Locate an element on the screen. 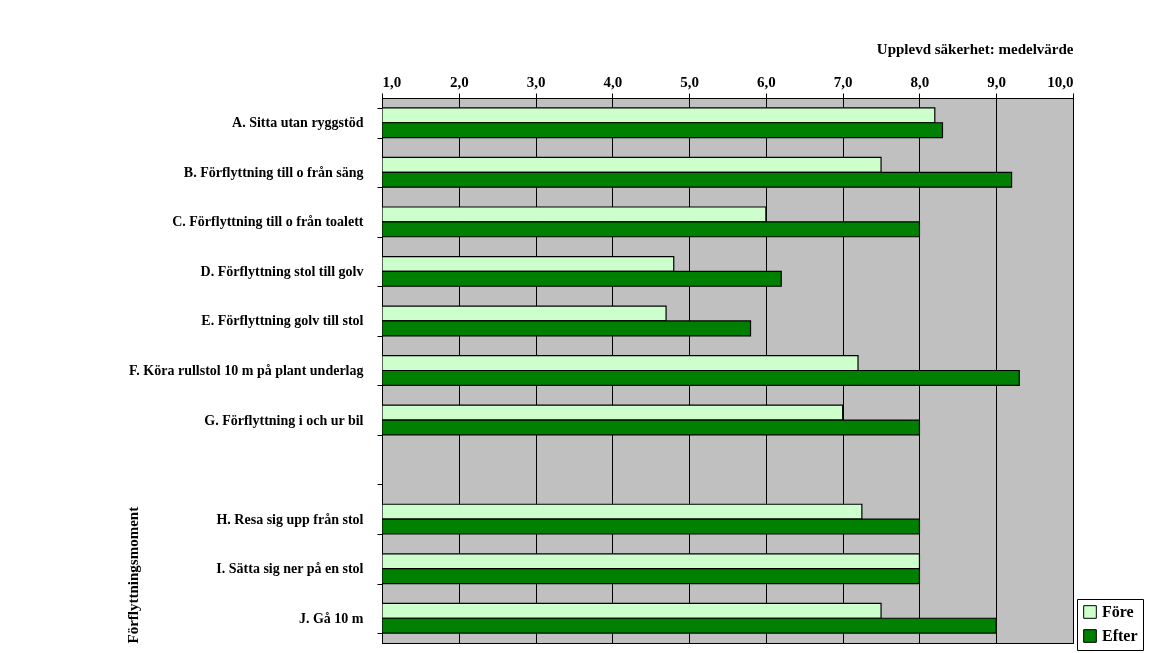  x-tick-label: 7,0 is located at coordinates (843, 81).